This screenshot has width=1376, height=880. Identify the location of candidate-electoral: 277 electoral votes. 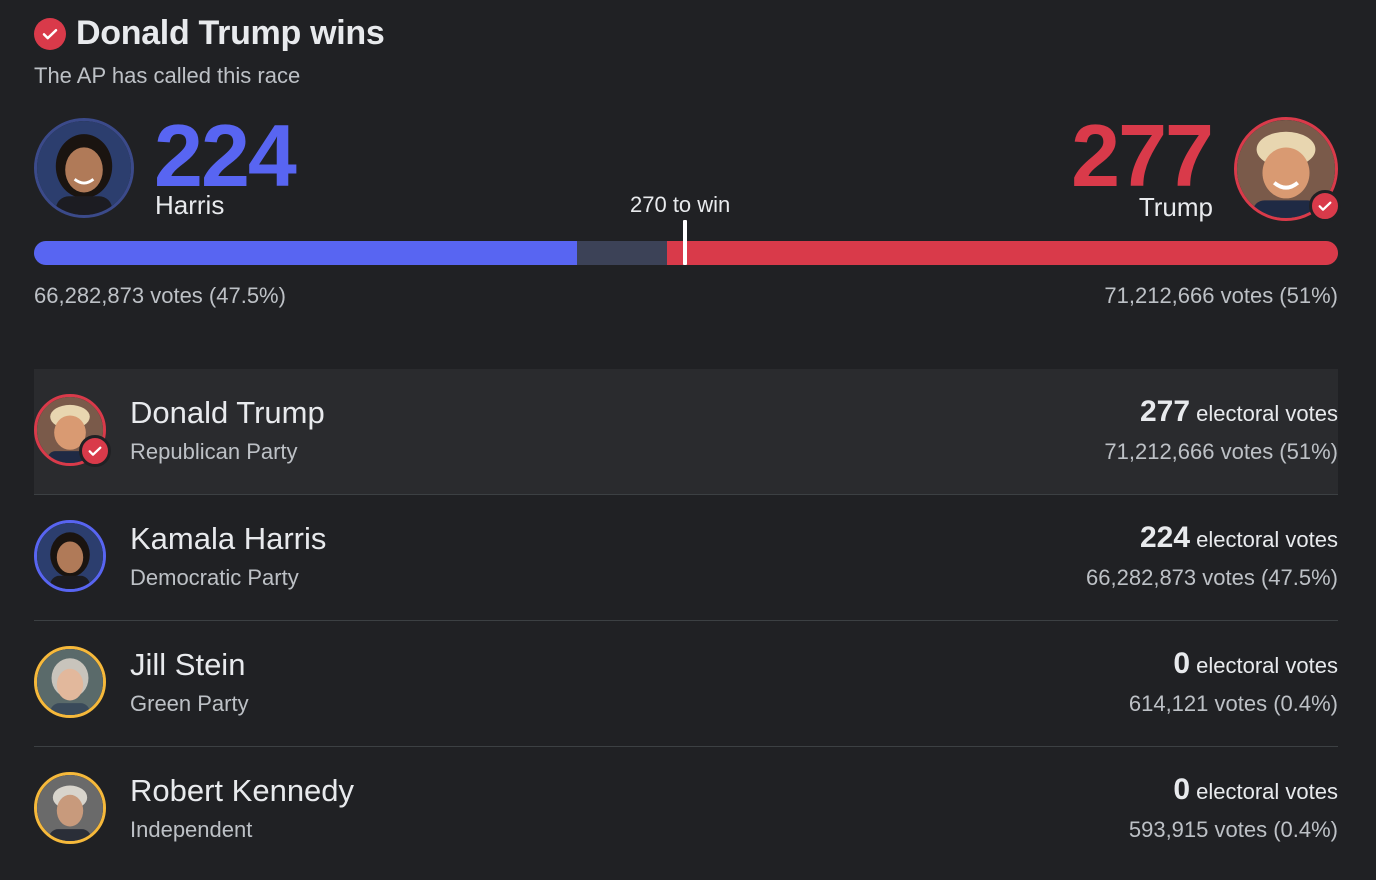
(1239, 412).